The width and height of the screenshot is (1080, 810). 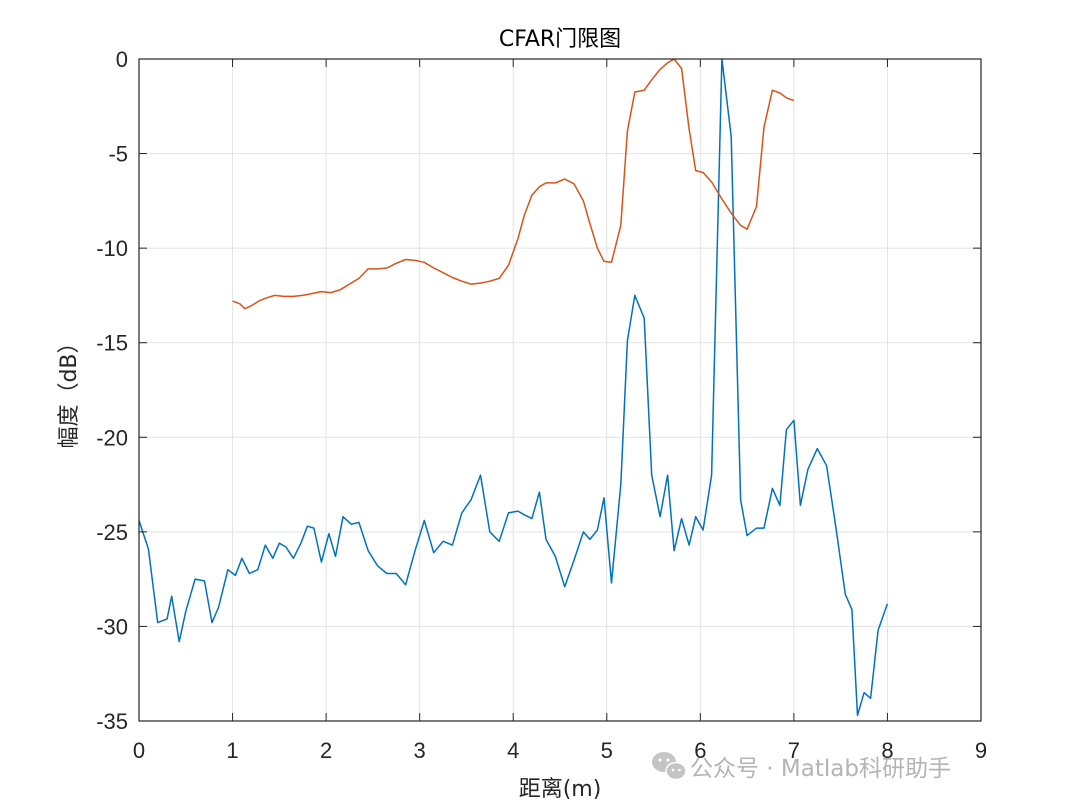 I want to click on x-tick-label: 0, so click(x=139, y=750).